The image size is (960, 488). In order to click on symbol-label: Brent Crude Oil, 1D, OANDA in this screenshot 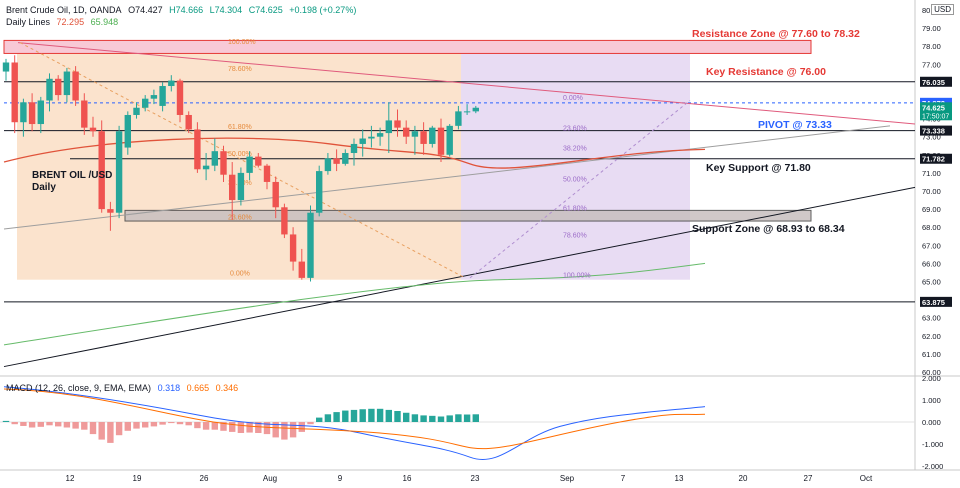, I will do `click(64, 10)`.